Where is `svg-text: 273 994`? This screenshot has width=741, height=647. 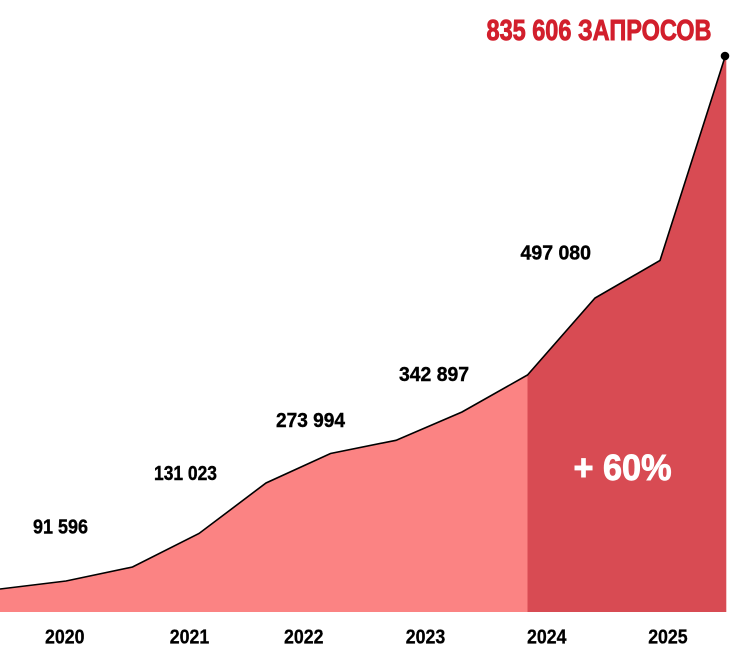
svg-text: 273 994 is located at coordinates (311, 421).